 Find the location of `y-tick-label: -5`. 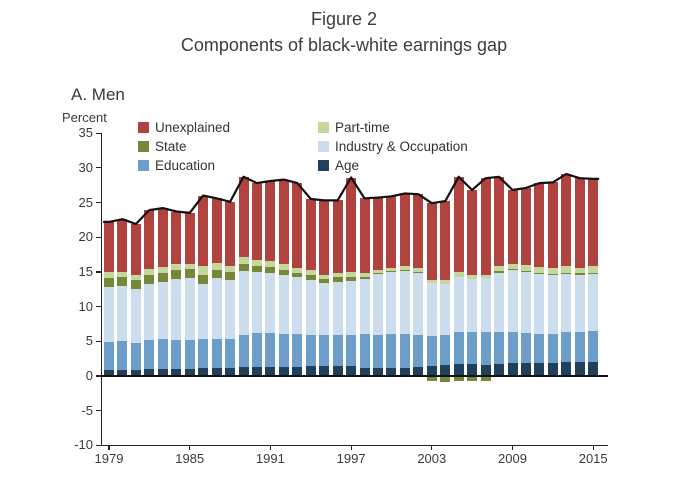

y-tick-label: -5 is located at coordinates (87, 410).